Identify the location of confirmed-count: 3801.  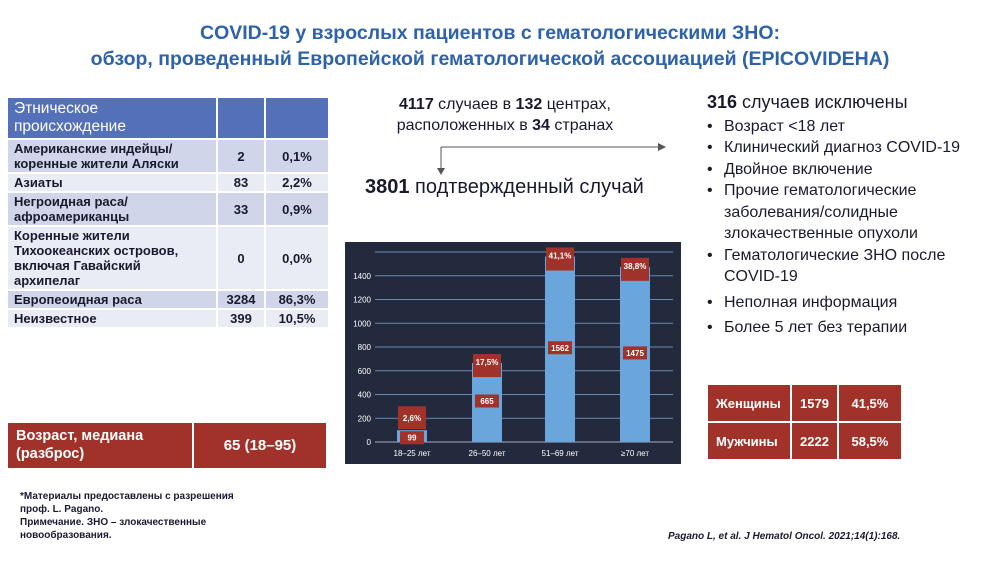
(387, 187).